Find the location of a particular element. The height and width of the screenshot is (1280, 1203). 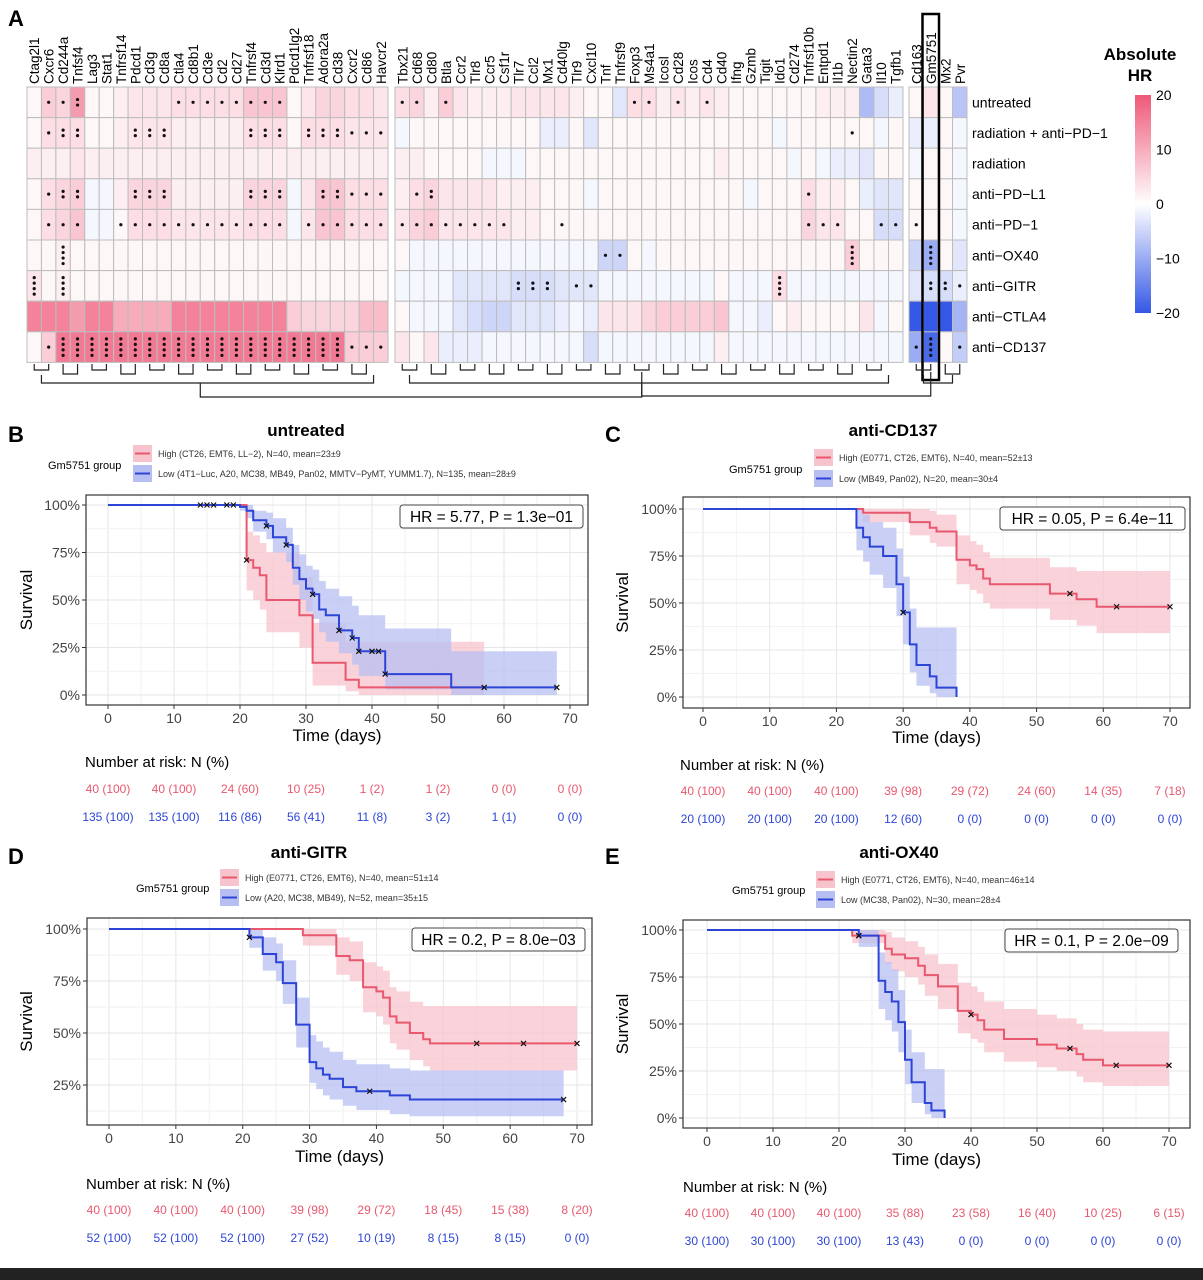

risk-table-cell: 24 (60) is located at coordinates (240, 789).